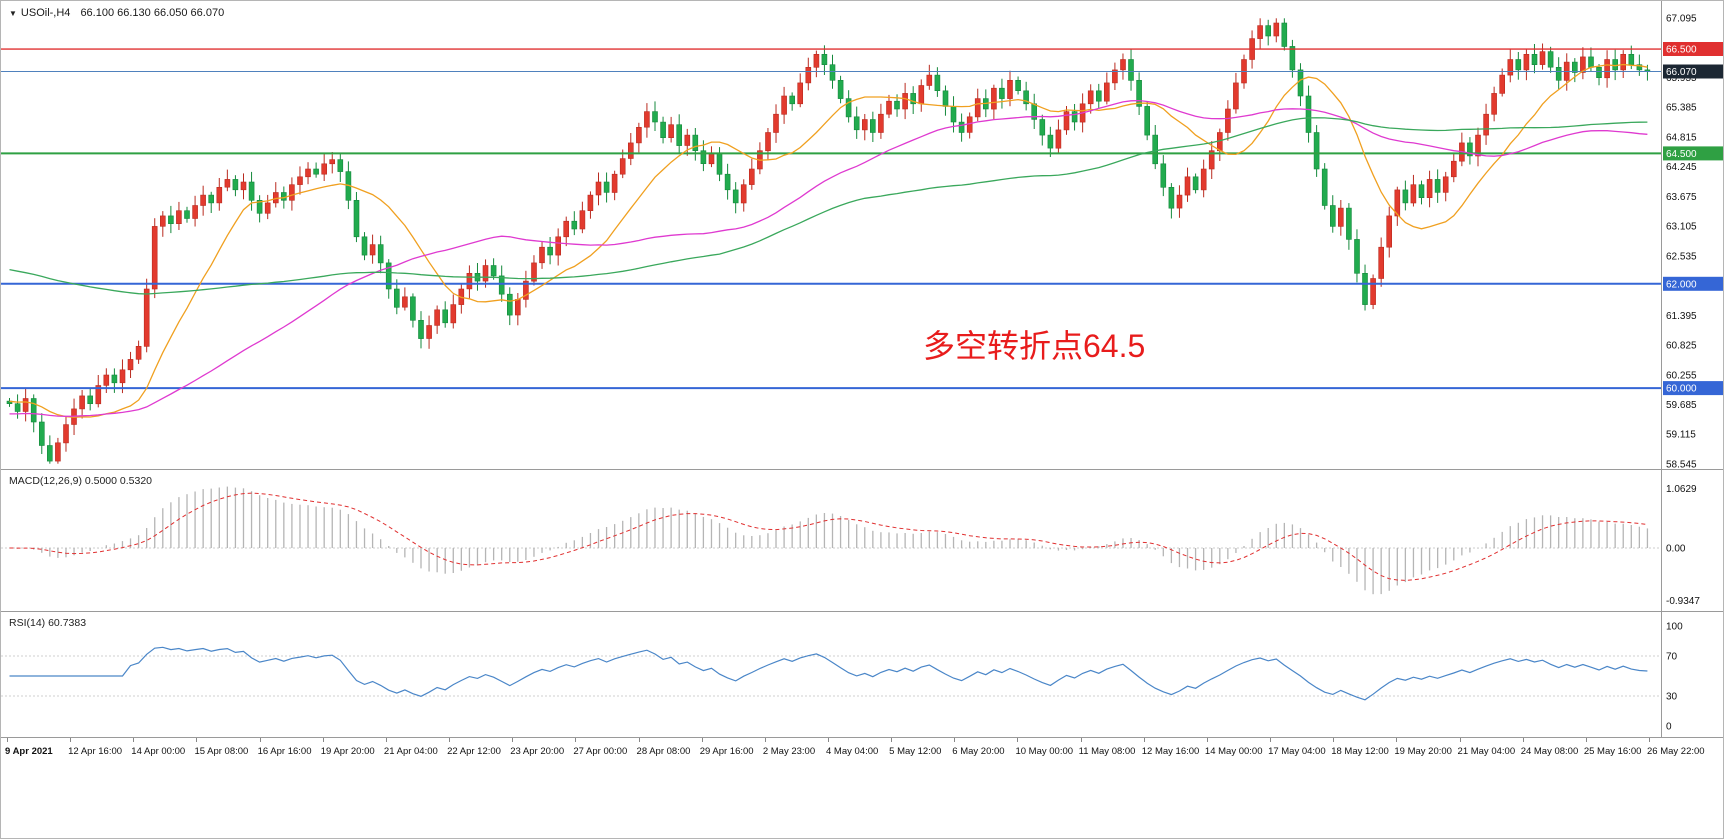 The width and height of the screenshot is (1724, 839). Describe the element at coordinates (1681, 346) in the screenshot. I see `price-axis-label: 60.825` at that location.